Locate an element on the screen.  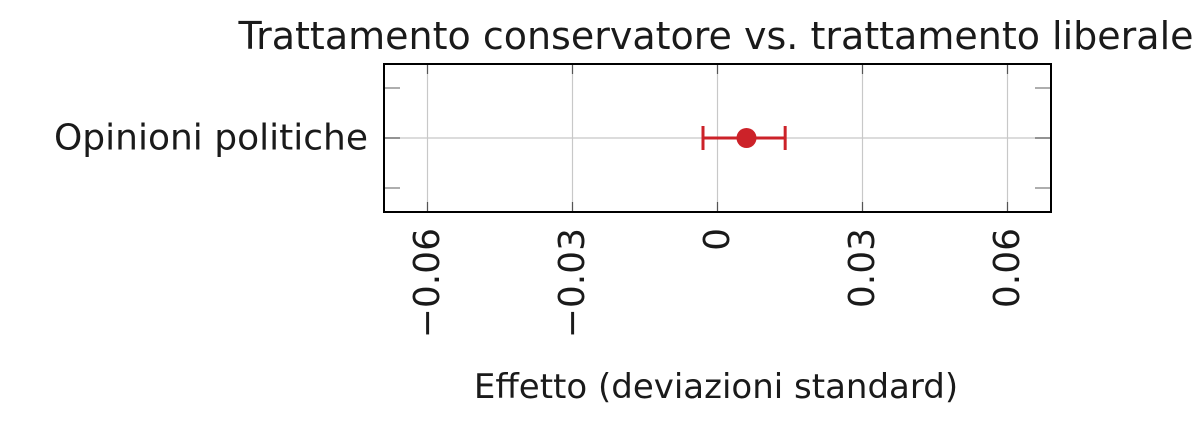
x-tick-label: 0.03 is located at coordinates (862, 268).